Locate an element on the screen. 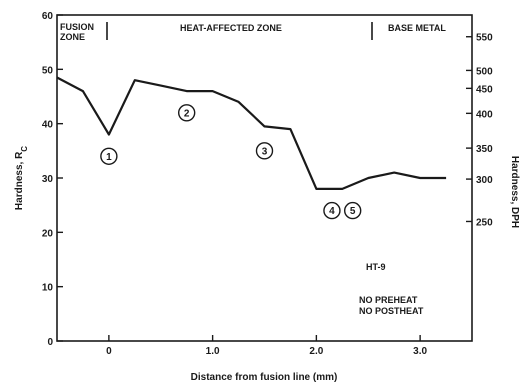 The width and height of the screenshot is (532, 385). marker-number: 5 is located at coordinates (353, 211).